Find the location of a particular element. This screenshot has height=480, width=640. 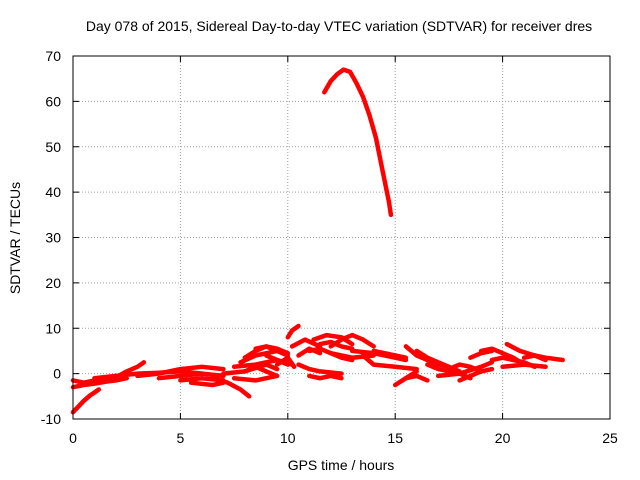

y-tick-label: 70 is located at coordinates (53, 56).